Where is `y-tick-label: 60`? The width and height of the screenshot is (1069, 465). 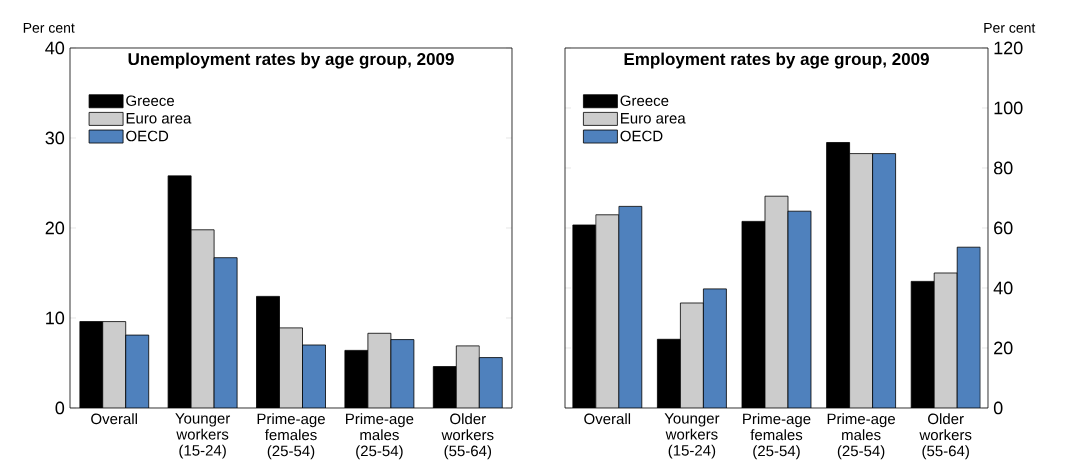 y-tick-label: 60 is located at coordinates (1003, 228).